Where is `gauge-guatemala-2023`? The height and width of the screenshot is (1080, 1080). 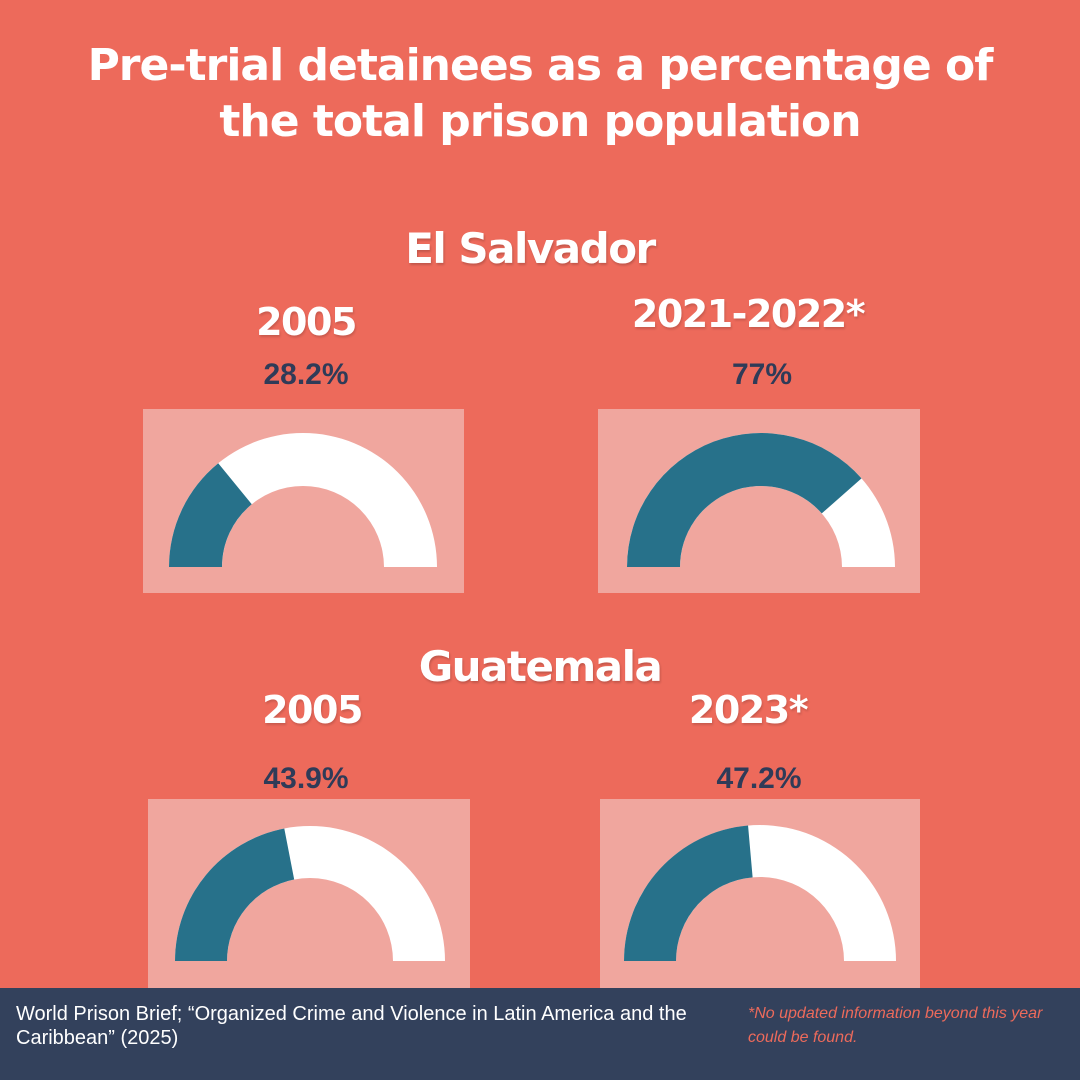
gauge-guatemala-2023 is located at coordinates (760, 893).